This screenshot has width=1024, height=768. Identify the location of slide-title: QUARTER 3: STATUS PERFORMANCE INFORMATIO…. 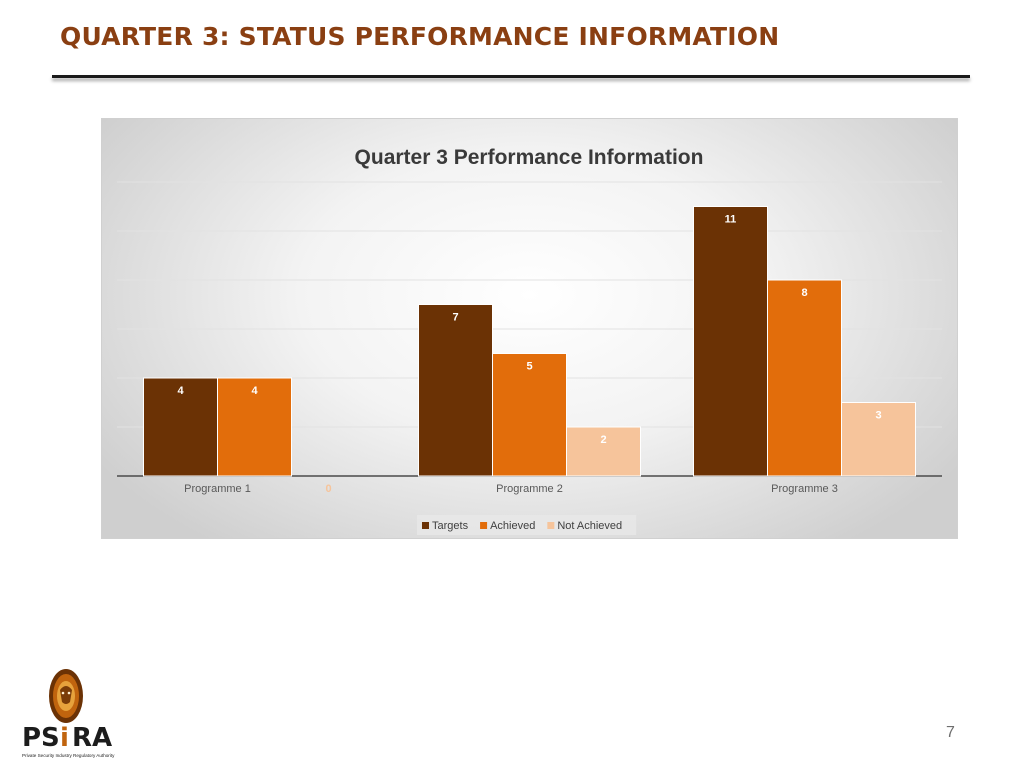
(420, 36).